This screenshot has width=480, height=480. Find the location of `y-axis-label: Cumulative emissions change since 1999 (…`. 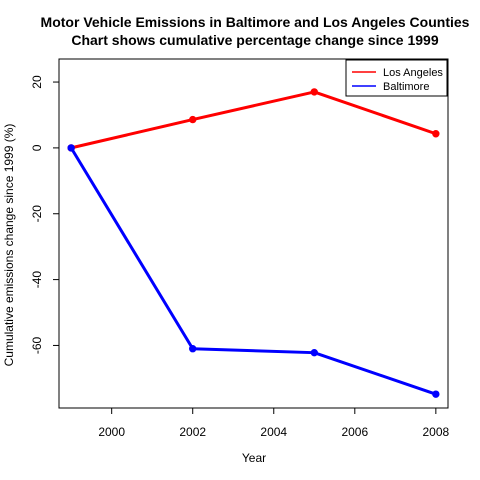

y-axis-label: Cumulative emissions change since 1999 (… is located at coordinates (9, 245).